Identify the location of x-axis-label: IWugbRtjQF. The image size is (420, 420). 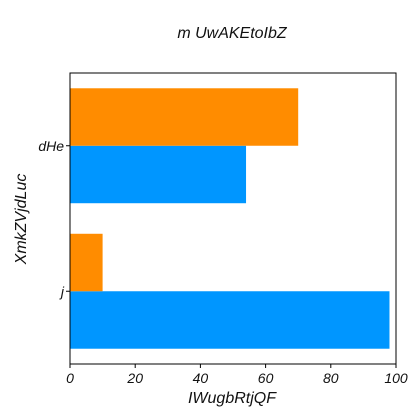
(232, 398).